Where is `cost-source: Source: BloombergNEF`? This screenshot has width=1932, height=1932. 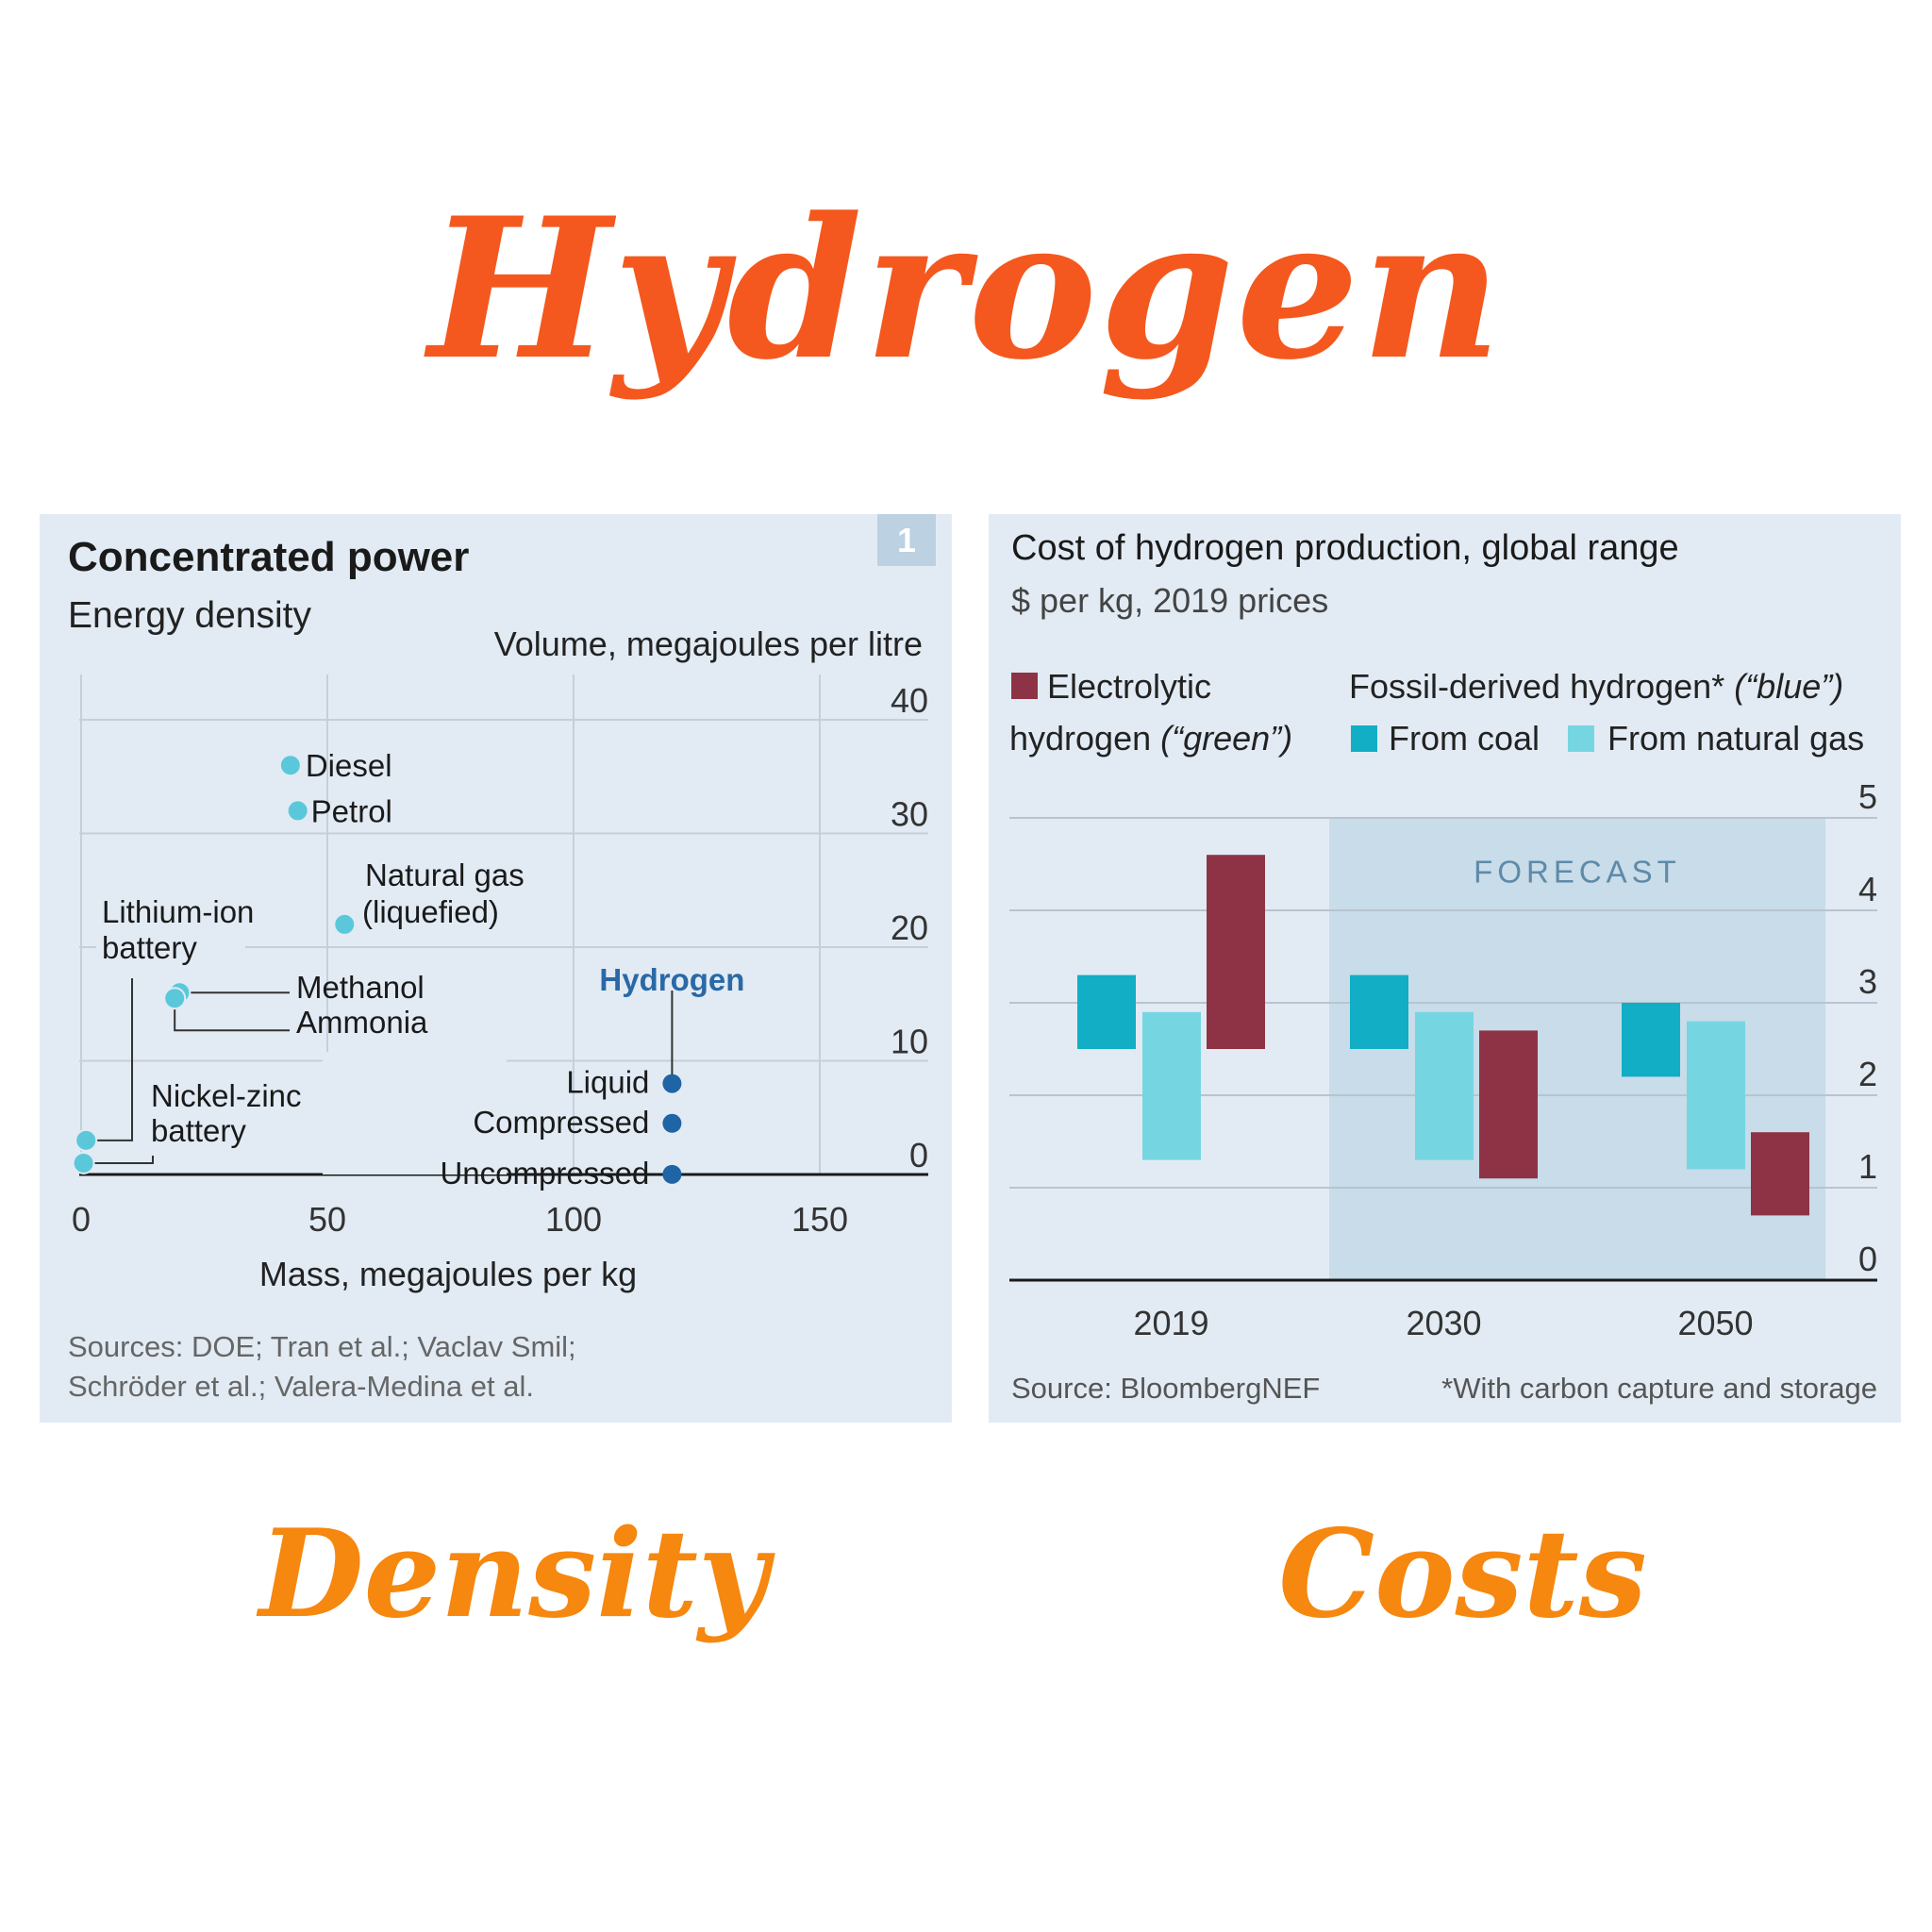
cost-source: Source: BloombergNEF is located at coordinates (1165, 1388).